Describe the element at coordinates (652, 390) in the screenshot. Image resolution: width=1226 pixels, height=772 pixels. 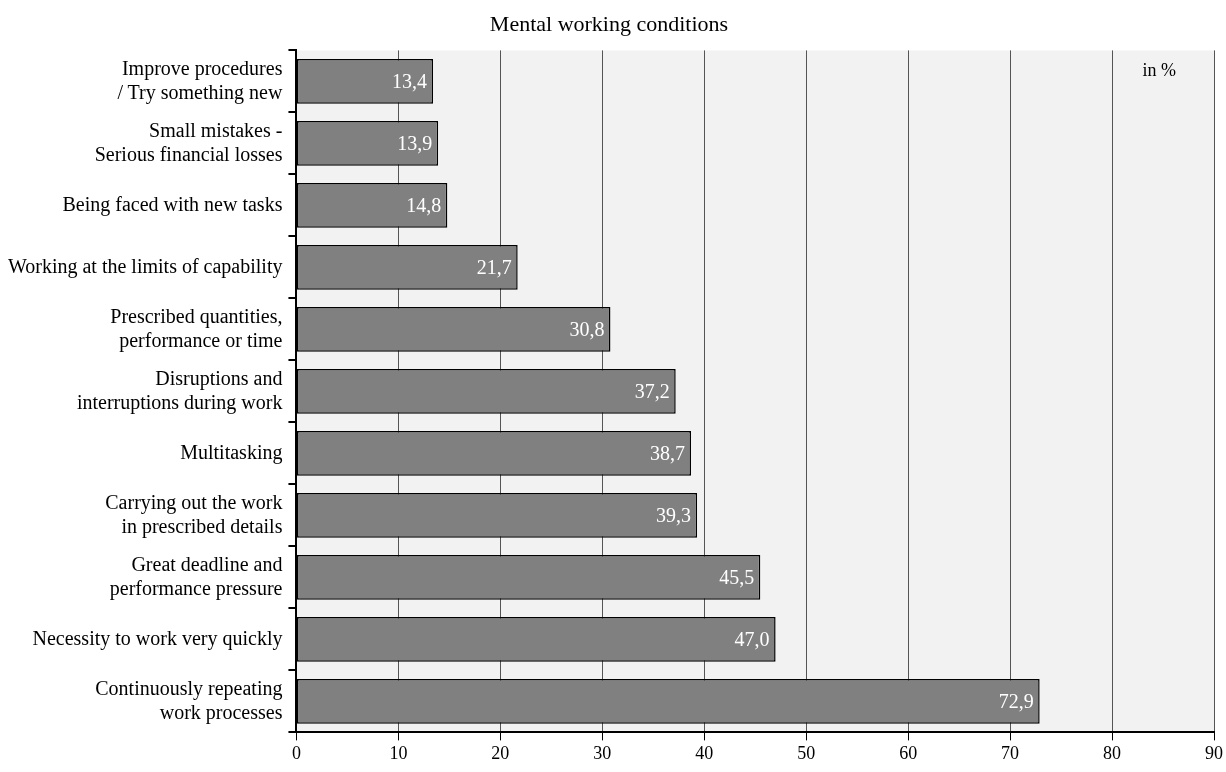
I see `data-label: 37,2` at that location.